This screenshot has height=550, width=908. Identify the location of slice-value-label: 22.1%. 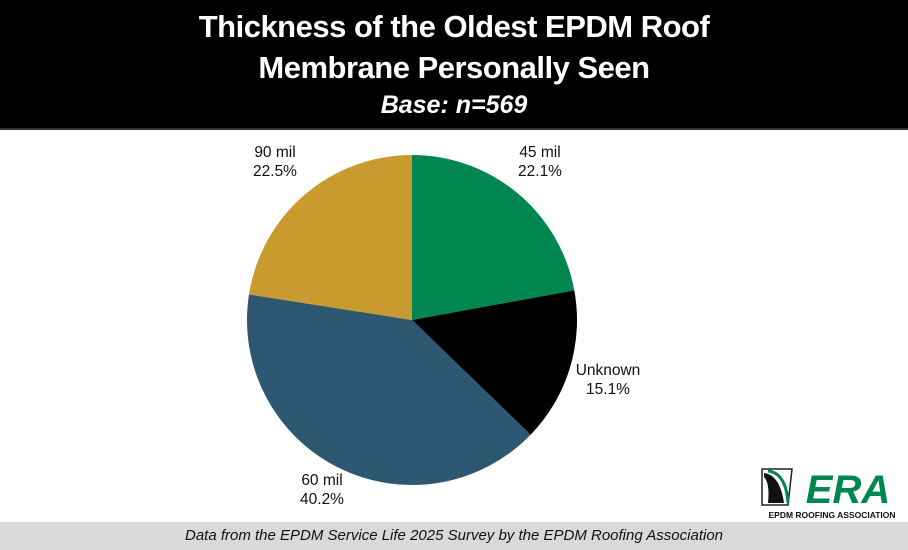
(540, 171).